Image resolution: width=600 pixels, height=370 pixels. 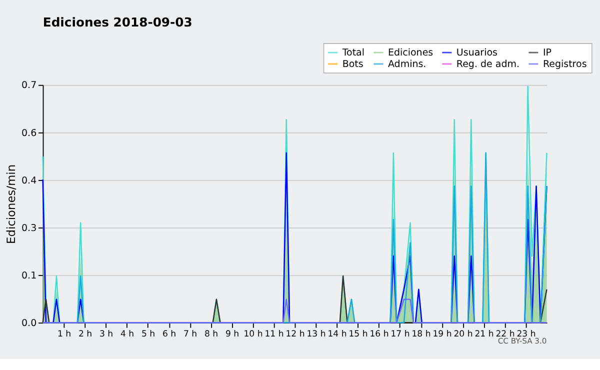 What do you see at coordinates (190, 334) in the screenshot?
I see `x-tick-label: 7 h` at bounding box center [190, 334].